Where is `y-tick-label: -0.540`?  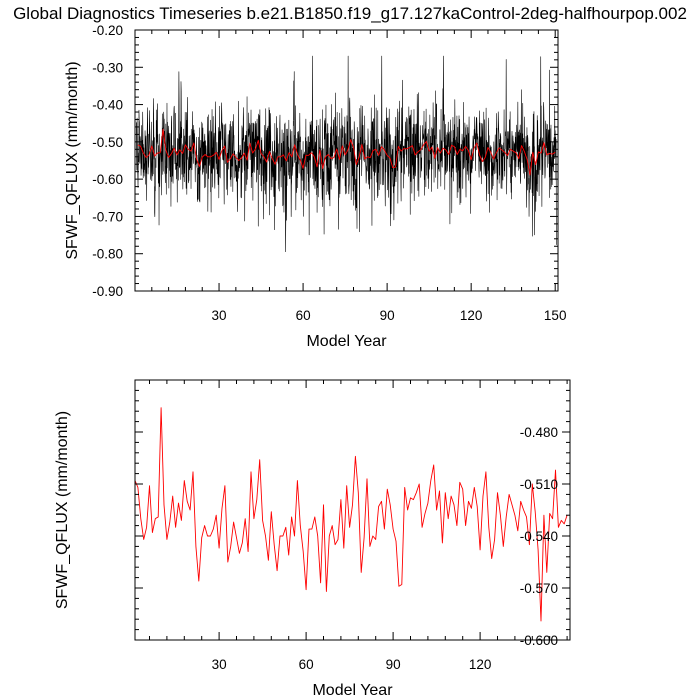
y-tick-label: -0.540 is located at coordinates (539, 536).